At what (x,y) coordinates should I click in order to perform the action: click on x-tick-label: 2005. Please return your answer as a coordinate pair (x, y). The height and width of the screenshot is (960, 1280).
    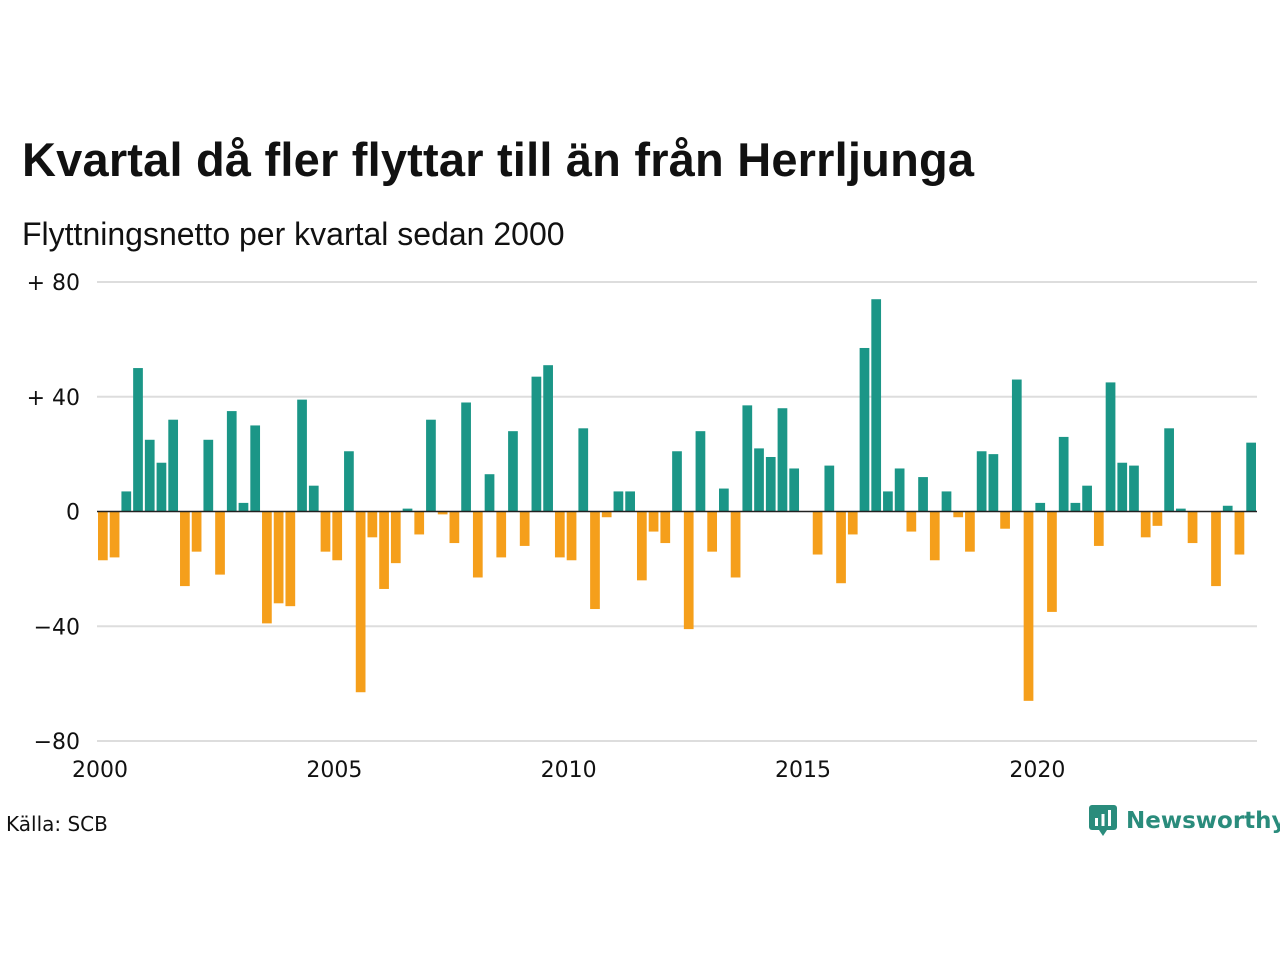
    Looking at the image, I should click on (334, 770).